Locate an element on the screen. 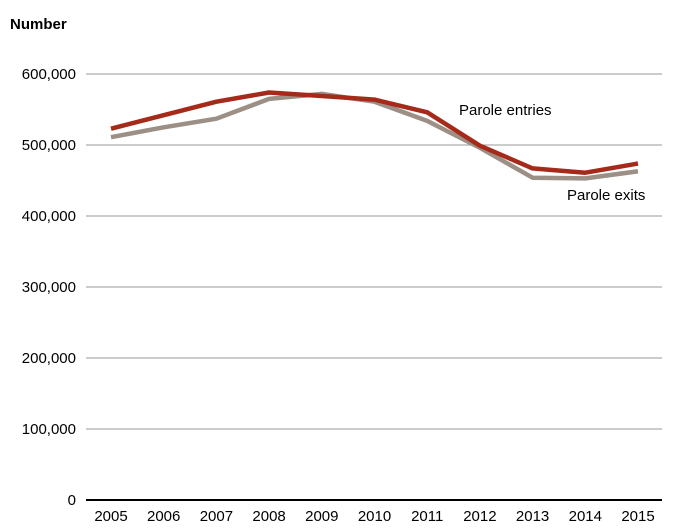 Image resolution: width=675 pixels, height=532 pixels. y-tick-label: 0 is located at coordinates (72, 500).